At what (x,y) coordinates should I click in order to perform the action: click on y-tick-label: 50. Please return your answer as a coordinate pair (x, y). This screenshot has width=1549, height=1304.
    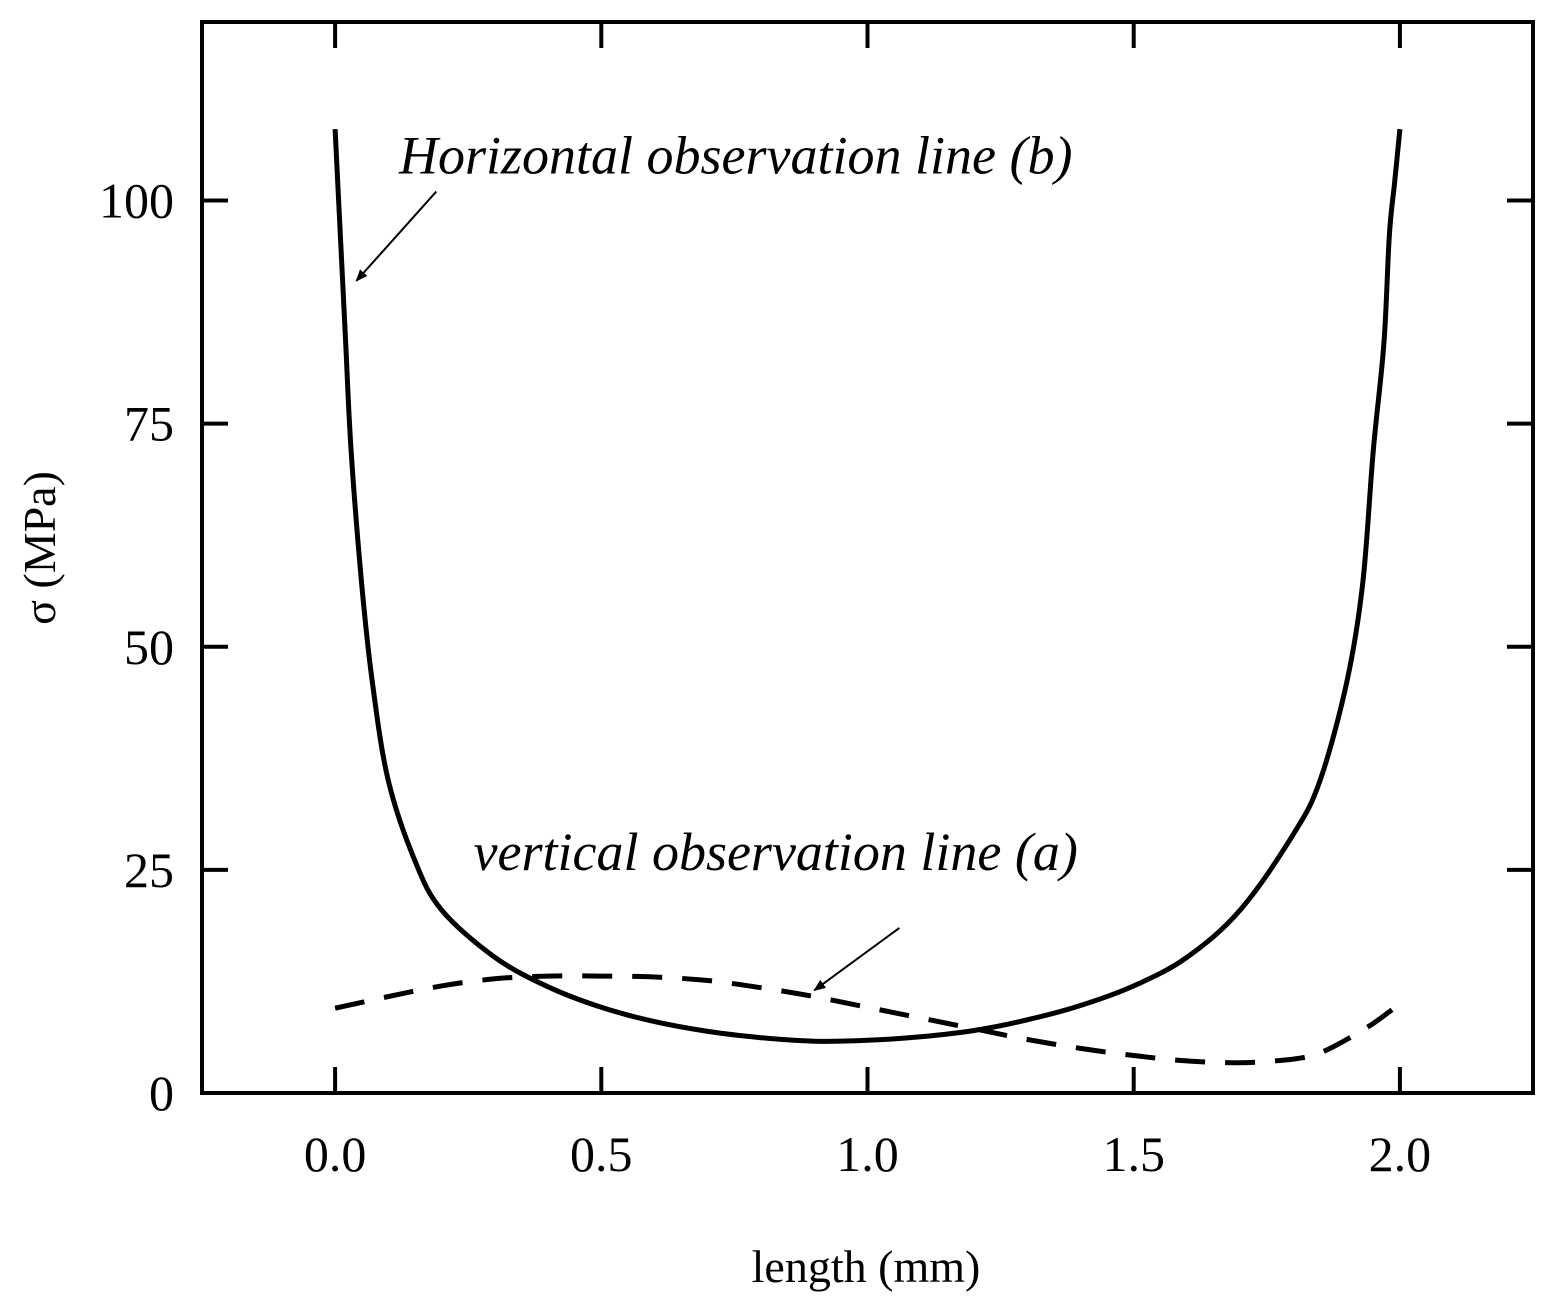
    Looking at the image, I should click on (149, 647).